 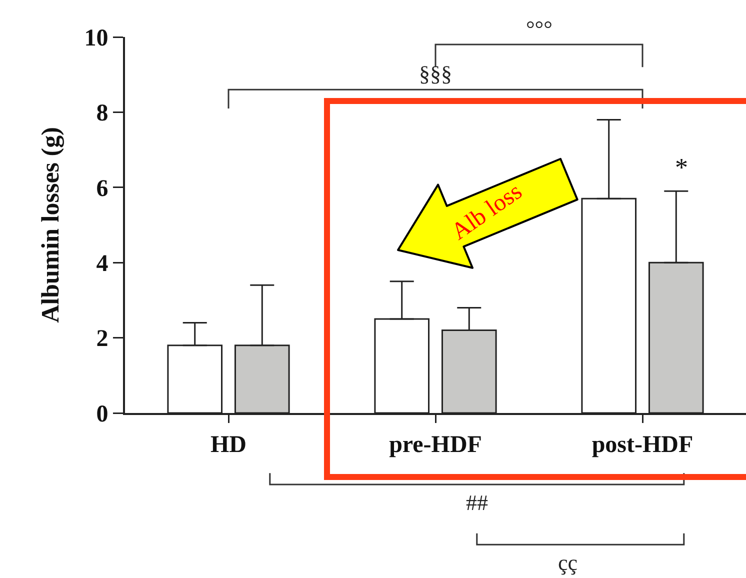 What do you see at coordinates (435, 445) in the screenshot?
I see `x-tick-label: pre-HDF` at bounding box center [435, 445].